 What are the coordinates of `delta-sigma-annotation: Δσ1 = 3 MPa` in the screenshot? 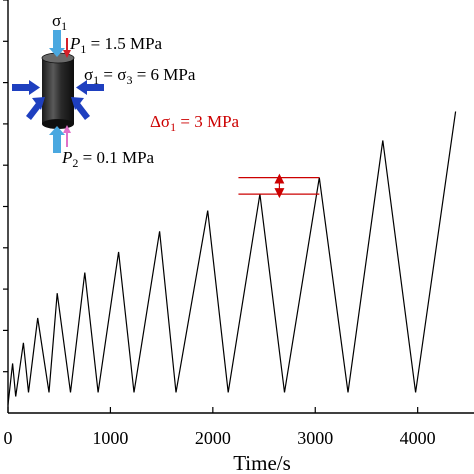 It's located at (235, 155).